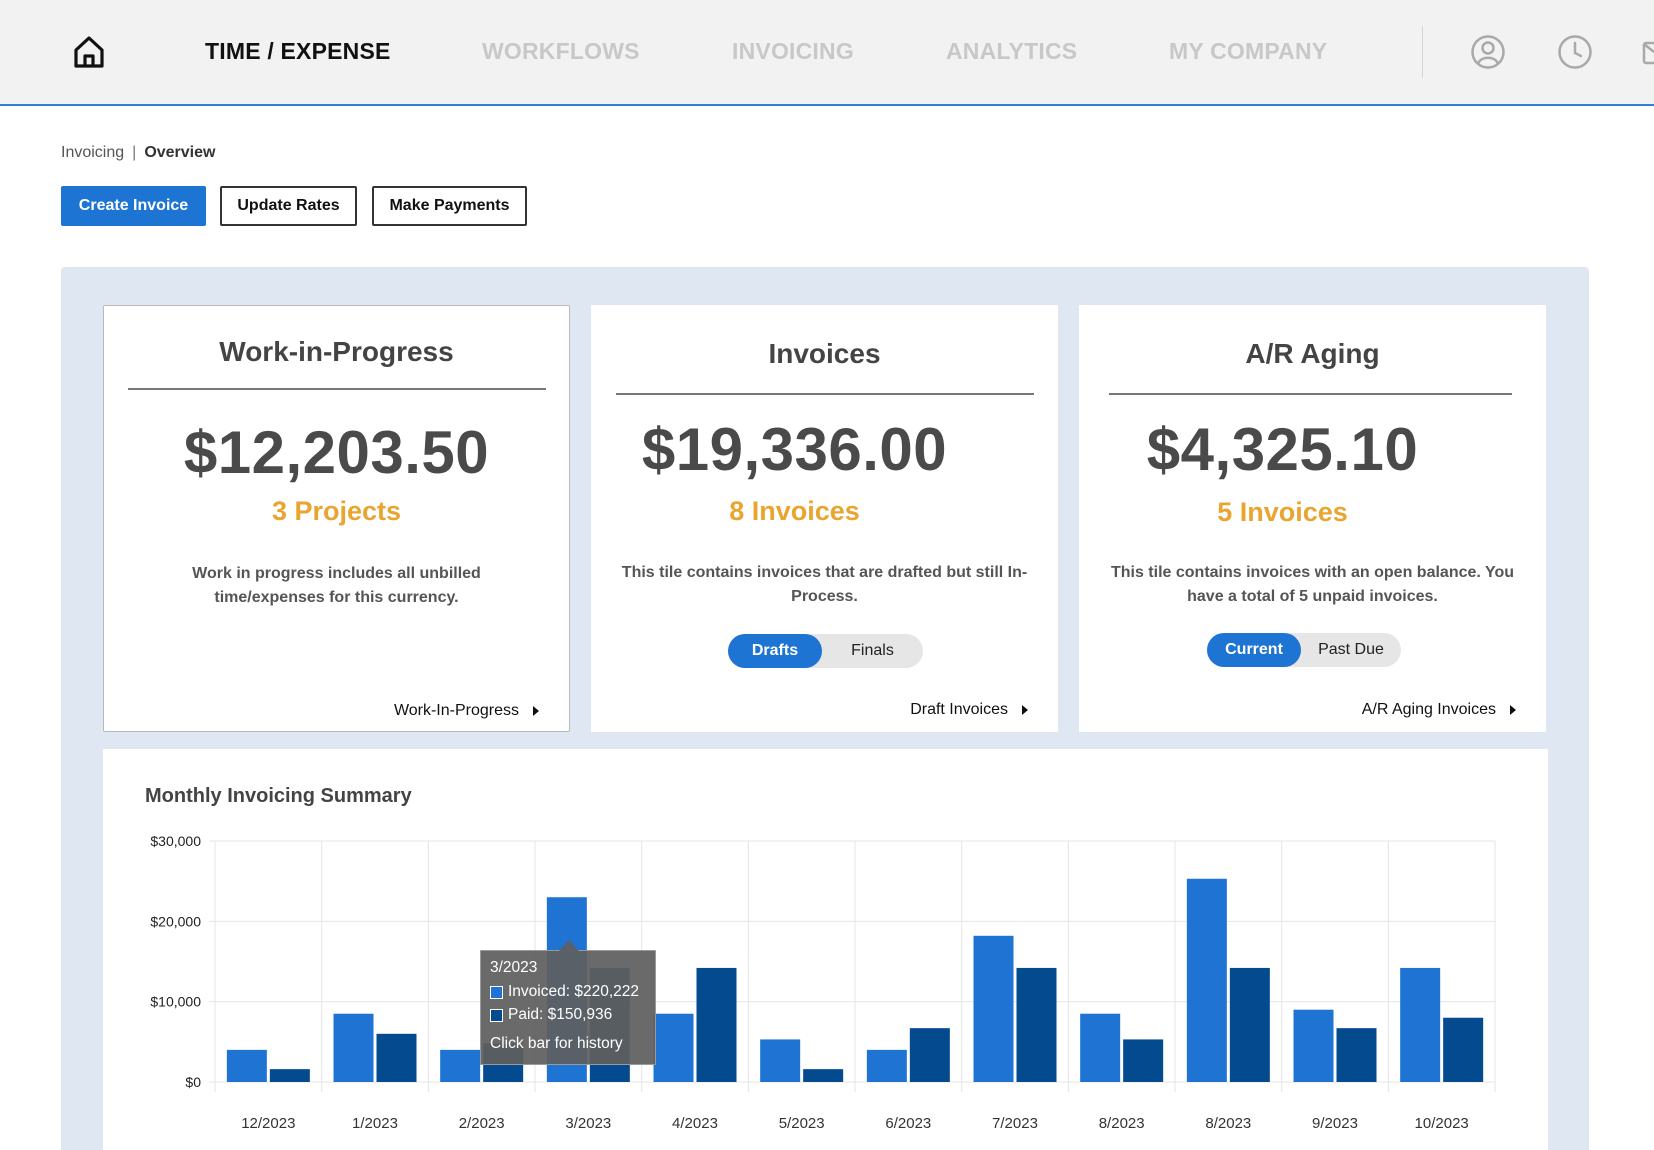 Image resolution: width=1654 pixels, height=1150 pixels. What do you see at coordinates (825, 651) in the screenshot?
I see `drafts-finals-toggle: Drafts Finals` at bounding box center [825, 651].